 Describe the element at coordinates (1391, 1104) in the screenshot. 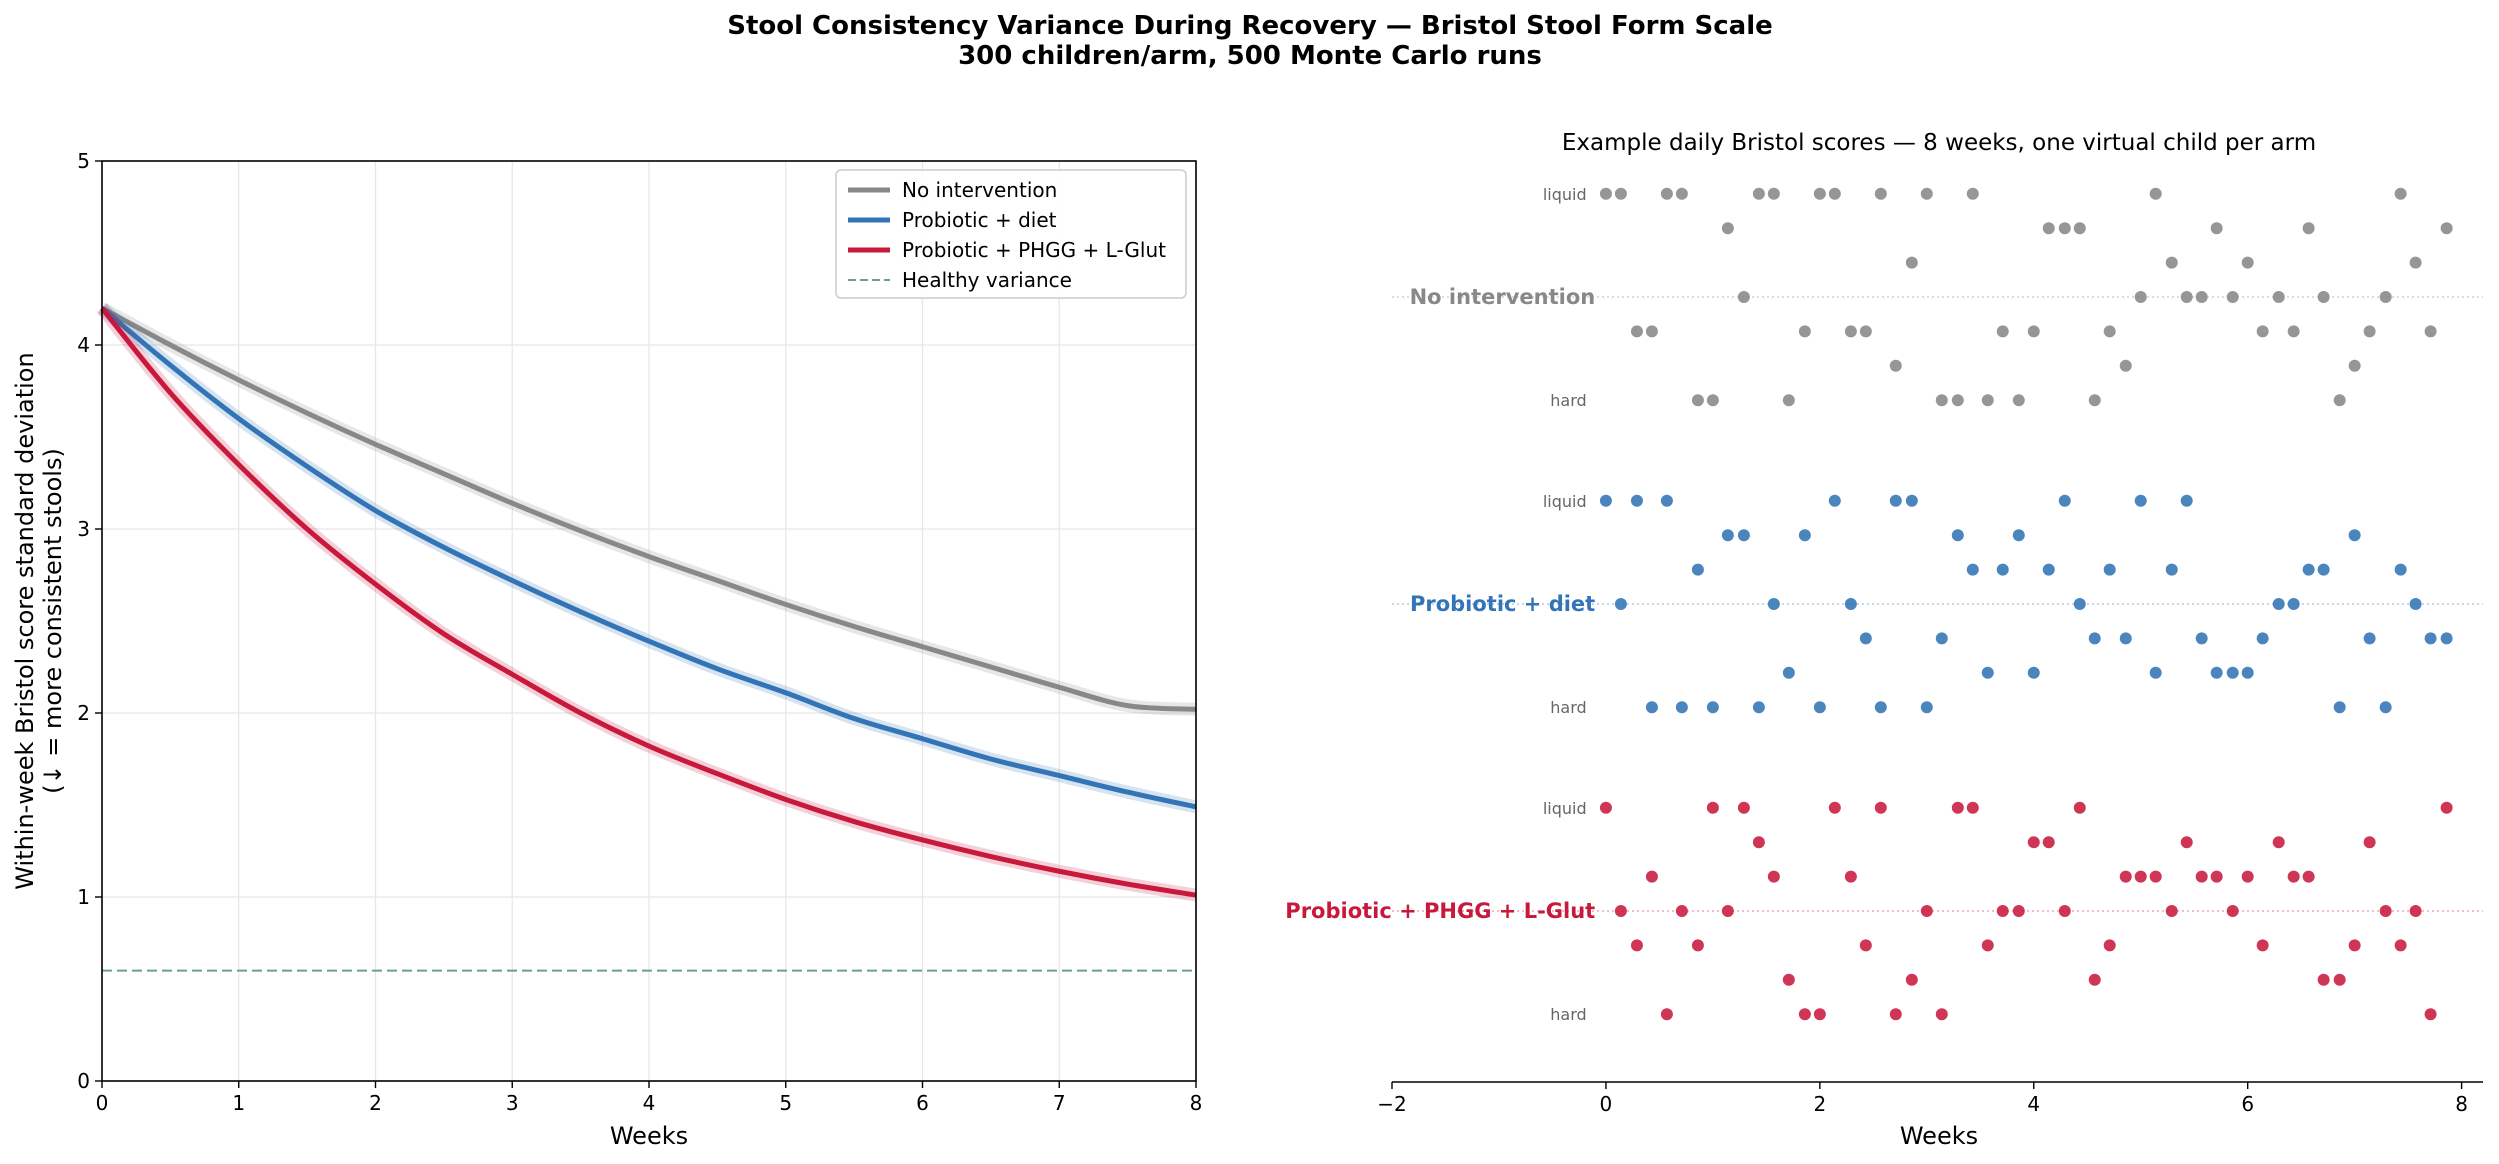

I see `right-x-tick-label: −2` at that location.